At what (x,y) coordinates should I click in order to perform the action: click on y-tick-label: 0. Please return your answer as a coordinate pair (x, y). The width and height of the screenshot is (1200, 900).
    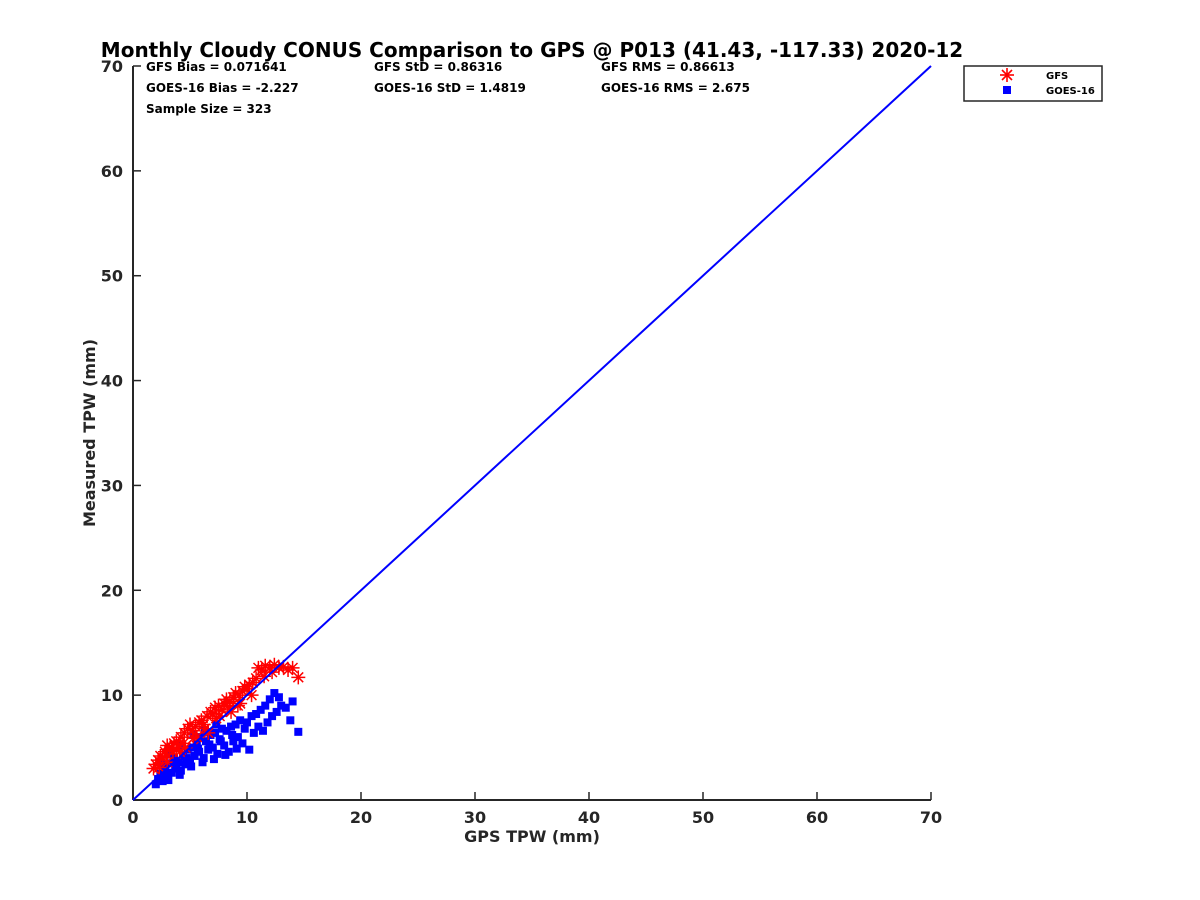
    Looking at the image, I should click on (117, 800).